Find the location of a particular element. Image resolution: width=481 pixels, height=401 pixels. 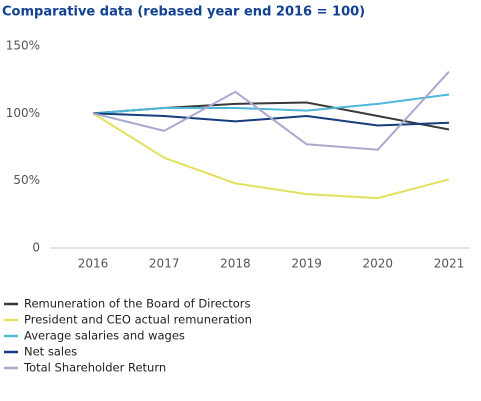

x-tick-label: 2019 is located at coordinates (306, 264).